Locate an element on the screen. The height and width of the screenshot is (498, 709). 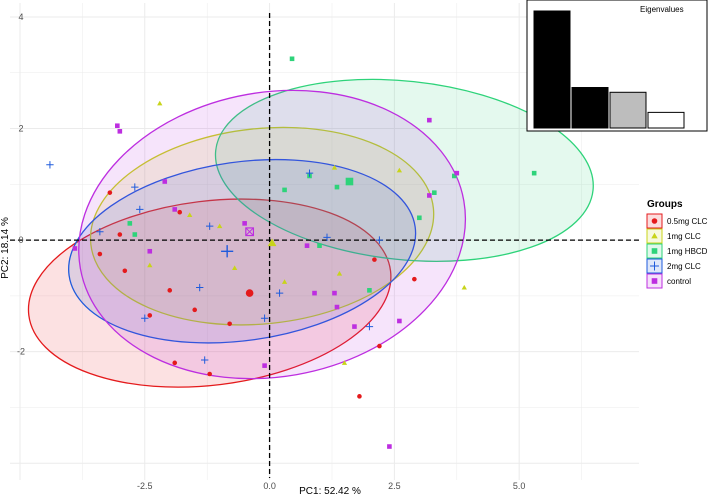
legend-item-1mg-clc: 1mg CLC is located at coordinates (673, 236).